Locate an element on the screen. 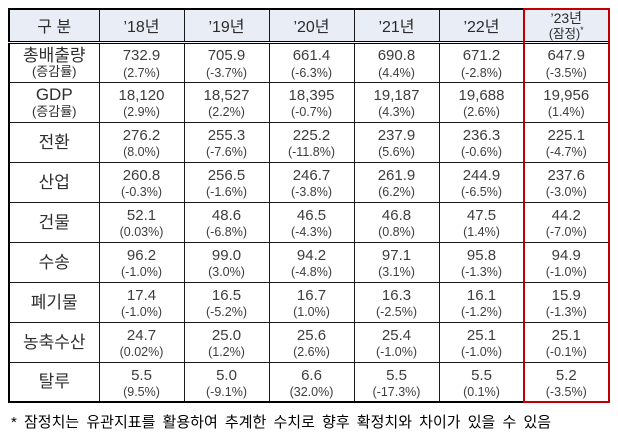 The height and width of the screenshot is (448, 618). table-header: 구 분 ’18년 ’19년 ’20년 ’21년 ’22년 ’23년 (잠정)* is located at coordinates (309, 26).